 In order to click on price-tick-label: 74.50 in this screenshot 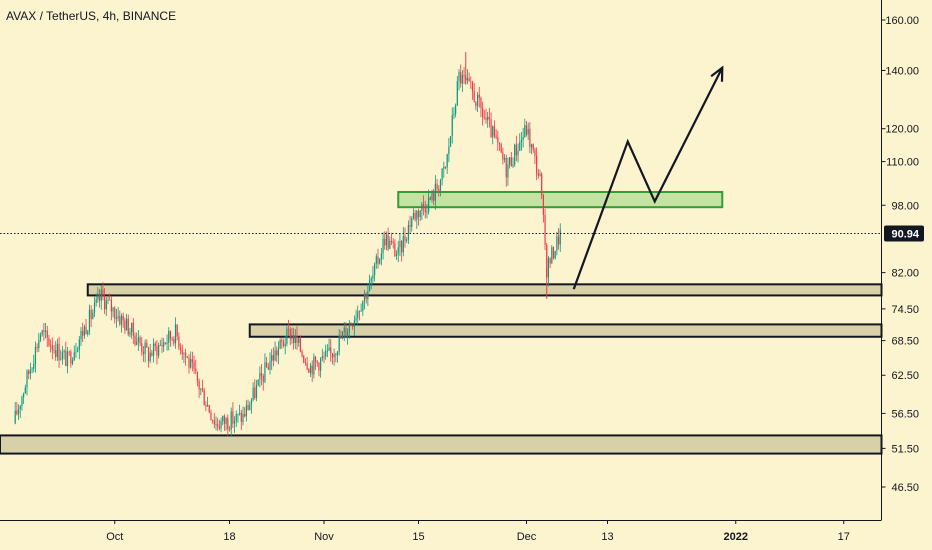, I will do `click(905, 310)`.